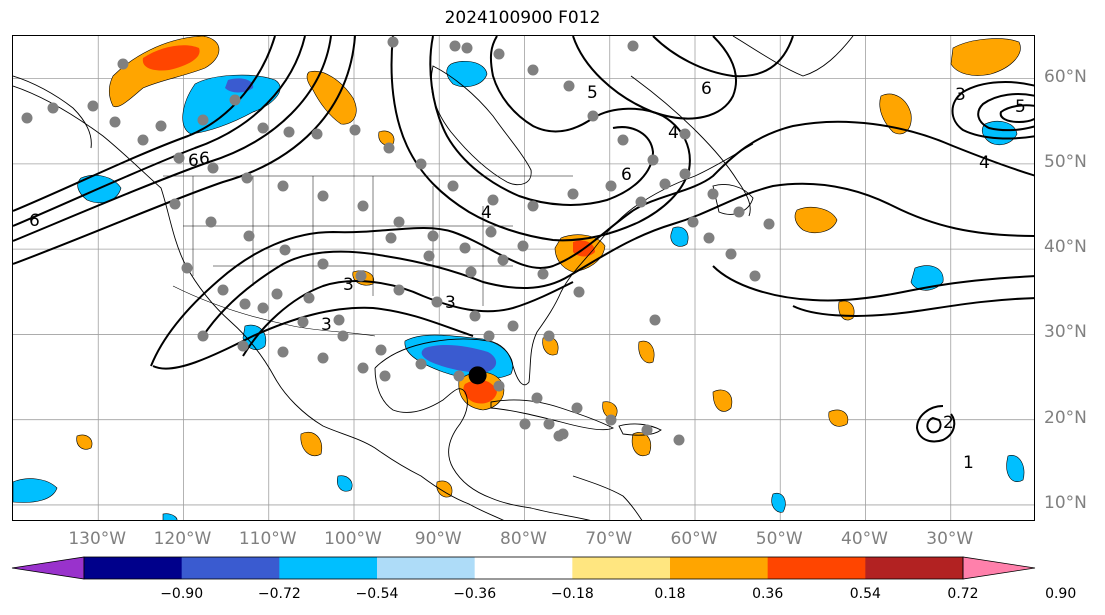  Describe the element at coordinates (779, 539) in the screenshot. I see `longitude-label: 50°W` at that location.